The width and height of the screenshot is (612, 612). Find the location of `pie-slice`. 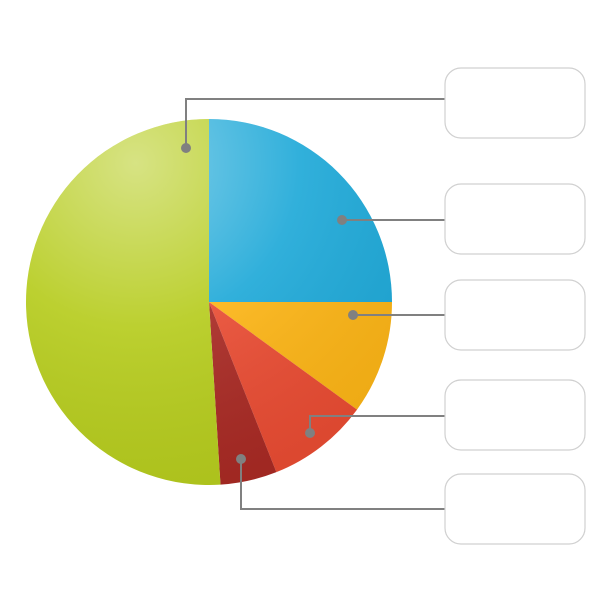

pie-slice is located at coordinates (300, 210).